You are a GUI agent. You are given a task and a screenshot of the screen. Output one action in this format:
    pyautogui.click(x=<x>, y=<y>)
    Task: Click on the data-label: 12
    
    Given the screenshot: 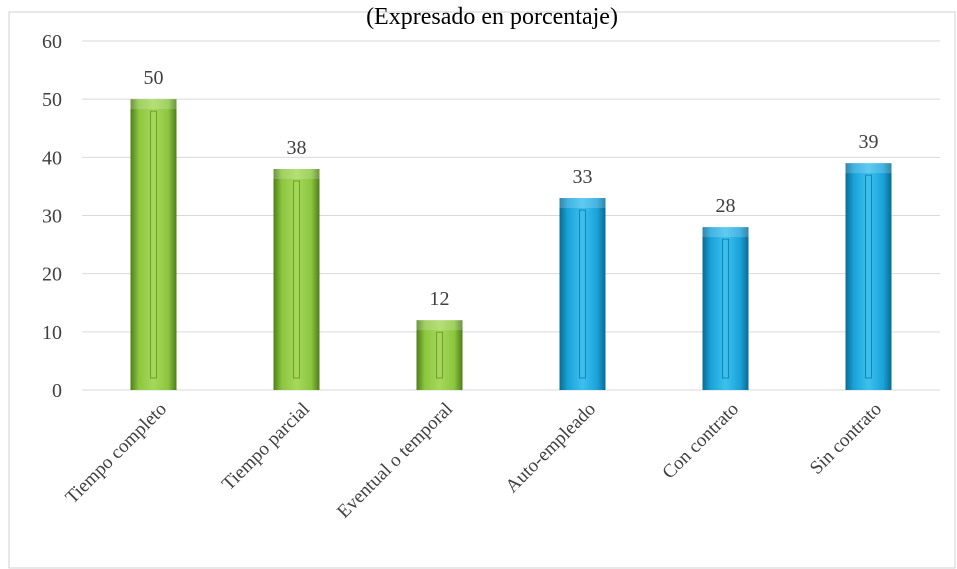 What is the action you would take?
    pyautogui.click(x=440, y=299)
    